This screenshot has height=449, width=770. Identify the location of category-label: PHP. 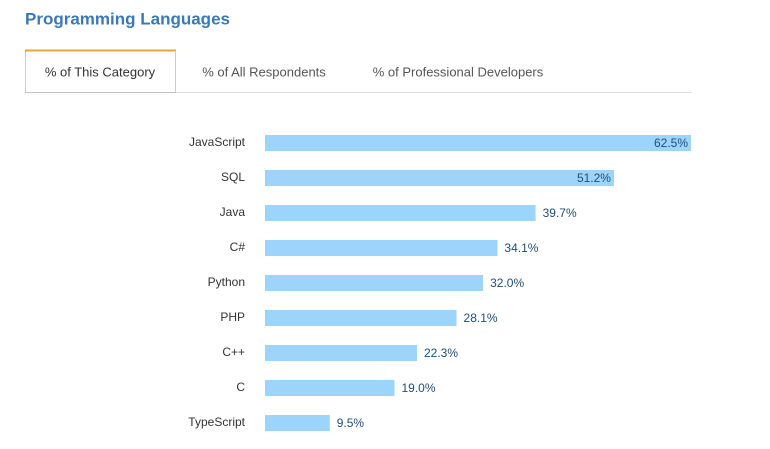
(232, 317).